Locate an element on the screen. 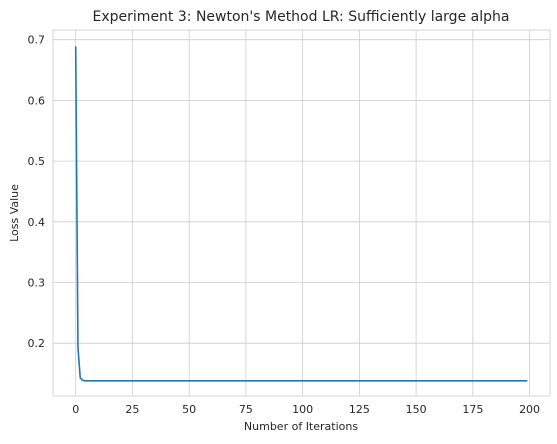 The height and width of the screenshot is (444, 557). y-axis-label: Loss Value is located at coordinates (14, 213).